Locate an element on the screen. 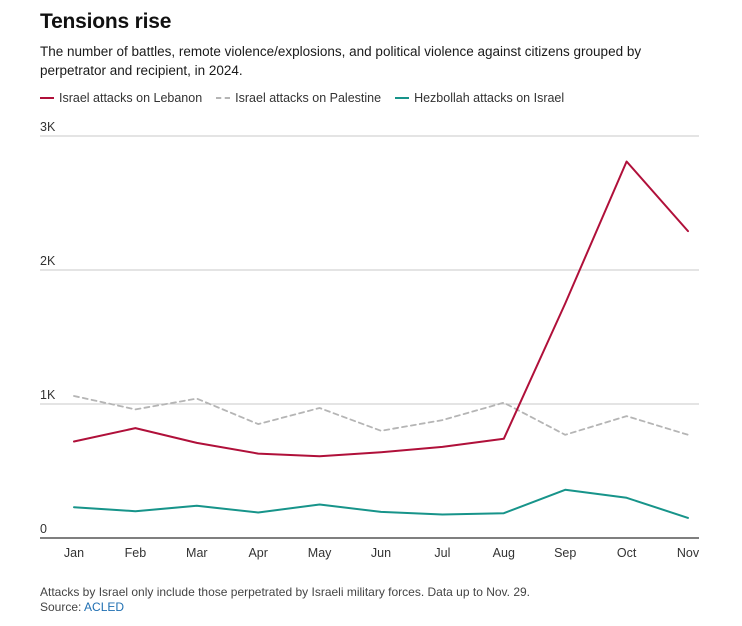 This screenshot has height=626, width=742. x-tick-label: Mar is located at coordinates (197, 553).